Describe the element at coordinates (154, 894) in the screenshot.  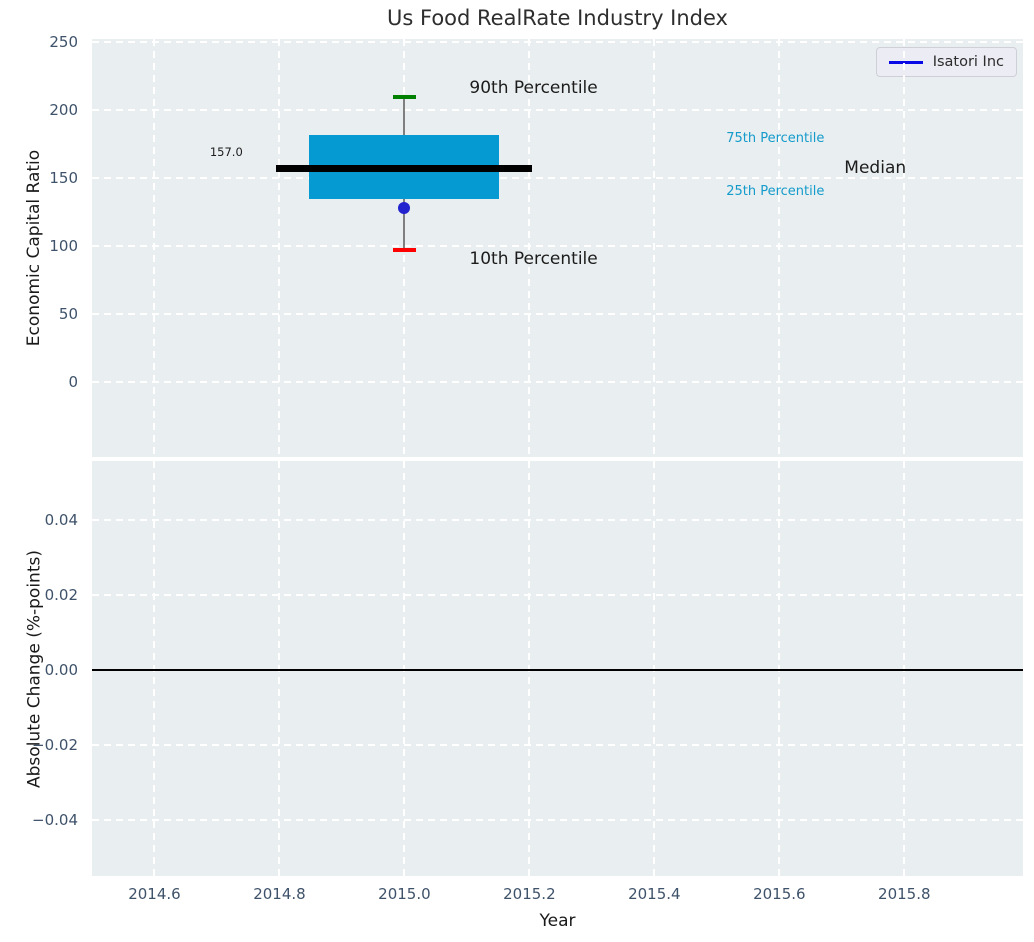
I see `x-tick-label: 2014.6` at that location.